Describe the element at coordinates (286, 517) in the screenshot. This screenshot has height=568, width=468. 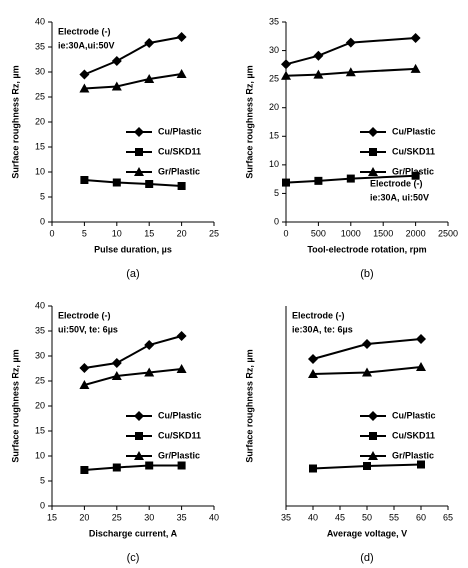
I see `x-tick-label: 35` at that location.